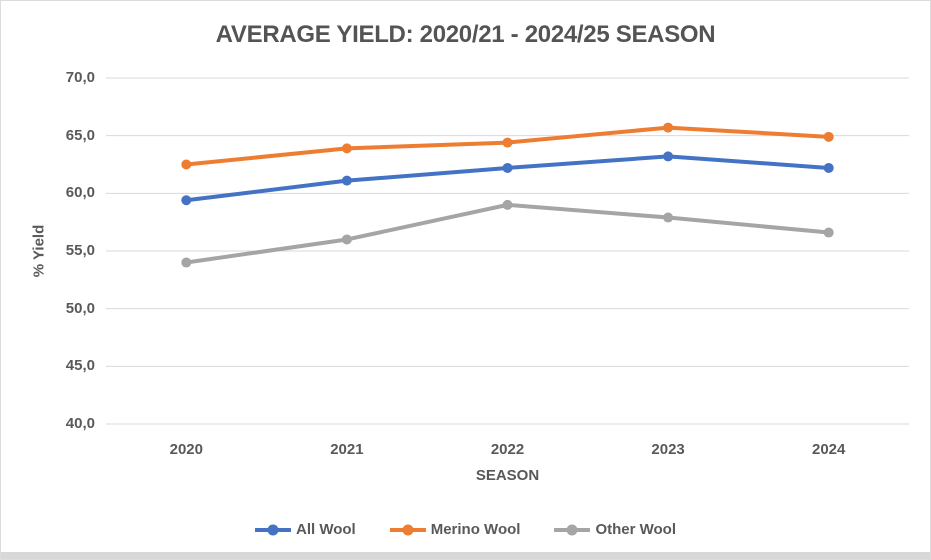  What do you see at coordinates (465, 555) in the screenshot?
I see `bottom-strip` at bounding box center [465, 555].